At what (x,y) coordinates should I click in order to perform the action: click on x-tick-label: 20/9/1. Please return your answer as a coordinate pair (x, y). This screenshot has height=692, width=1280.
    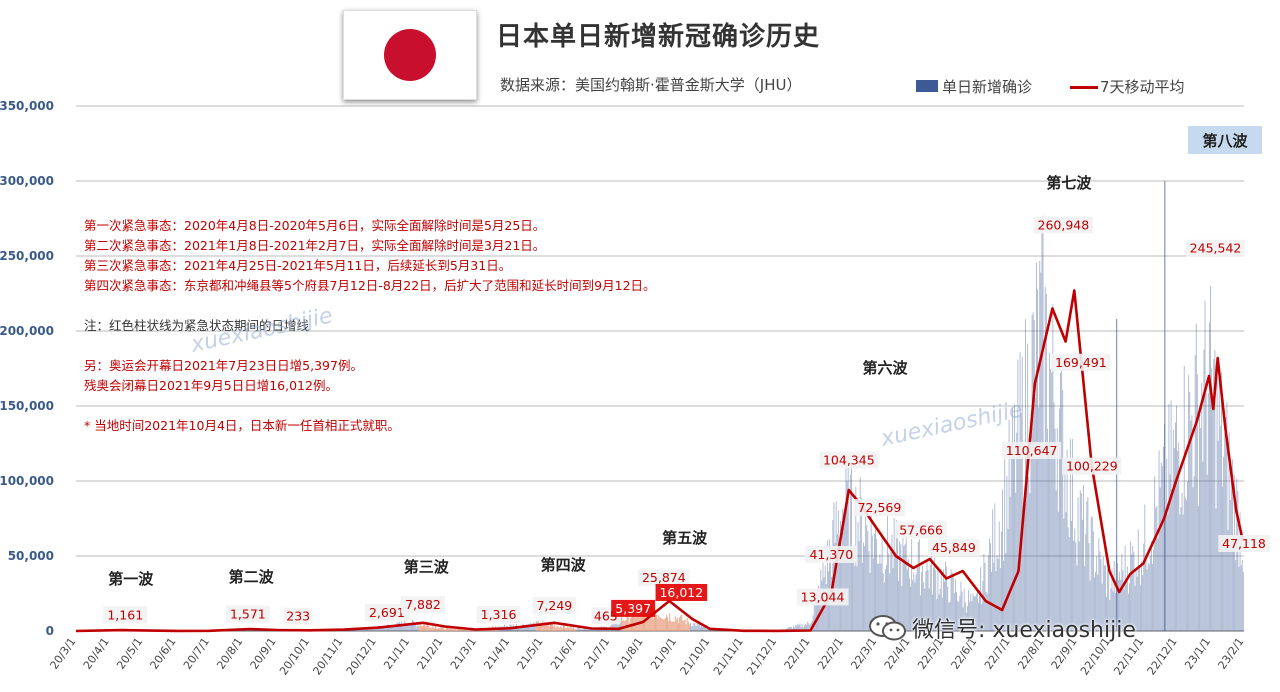
    Looking at the image, I should click on (263, 653).